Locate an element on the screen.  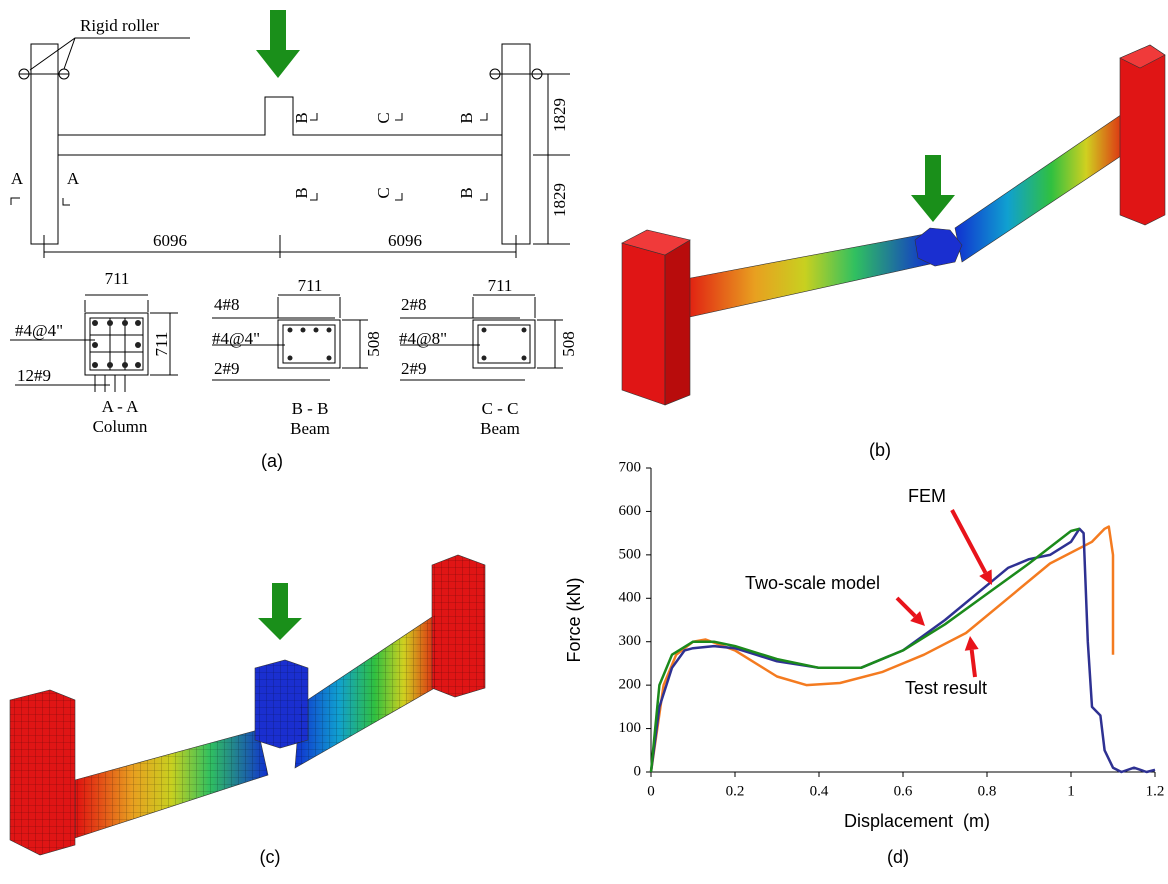
annotation: Two-scale model is located at coordinates (812, 583).